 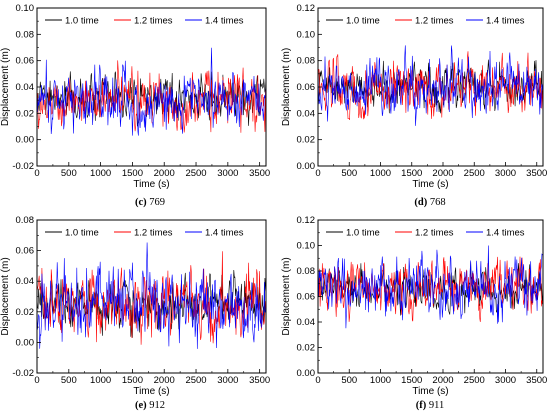 What do you see at coordinates (141, 405) in the screenshot?
I see `caption-letter: (e)` at bounding box center [141, 405].